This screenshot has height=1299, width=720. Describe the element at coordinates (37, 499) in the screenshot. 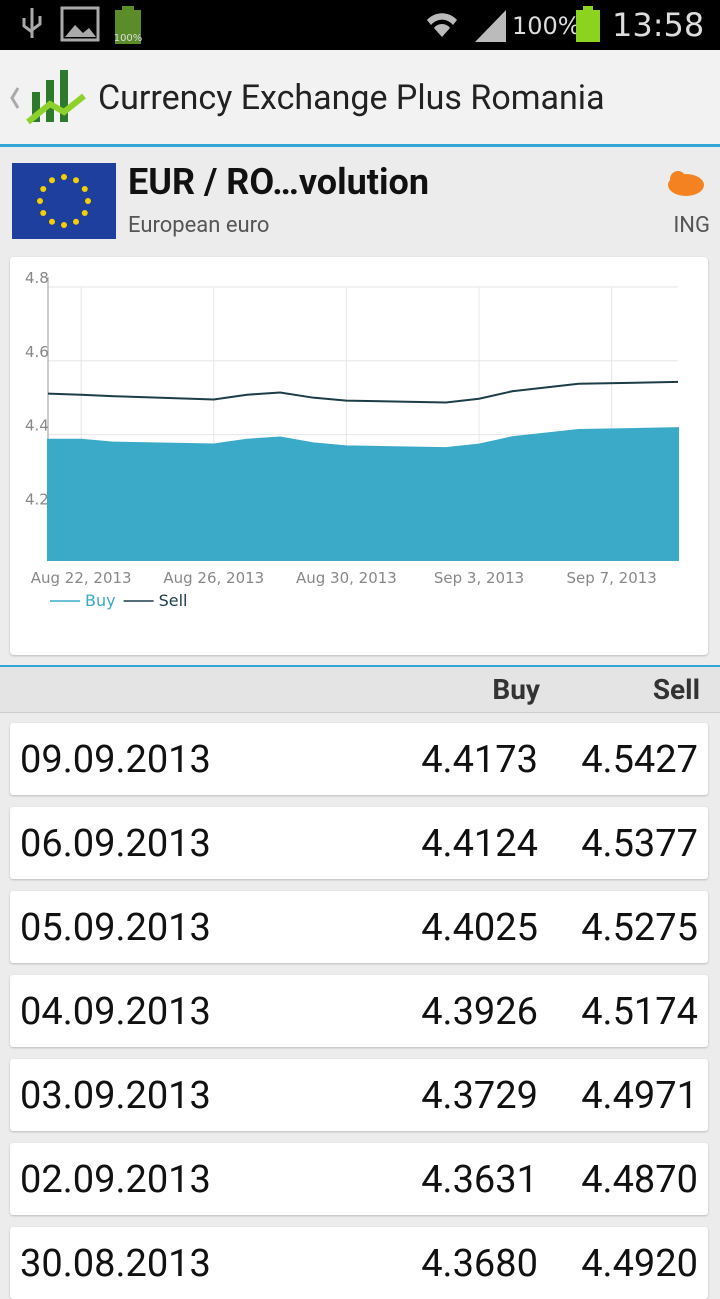

I see `y-tick-label: 4.2` at that location.